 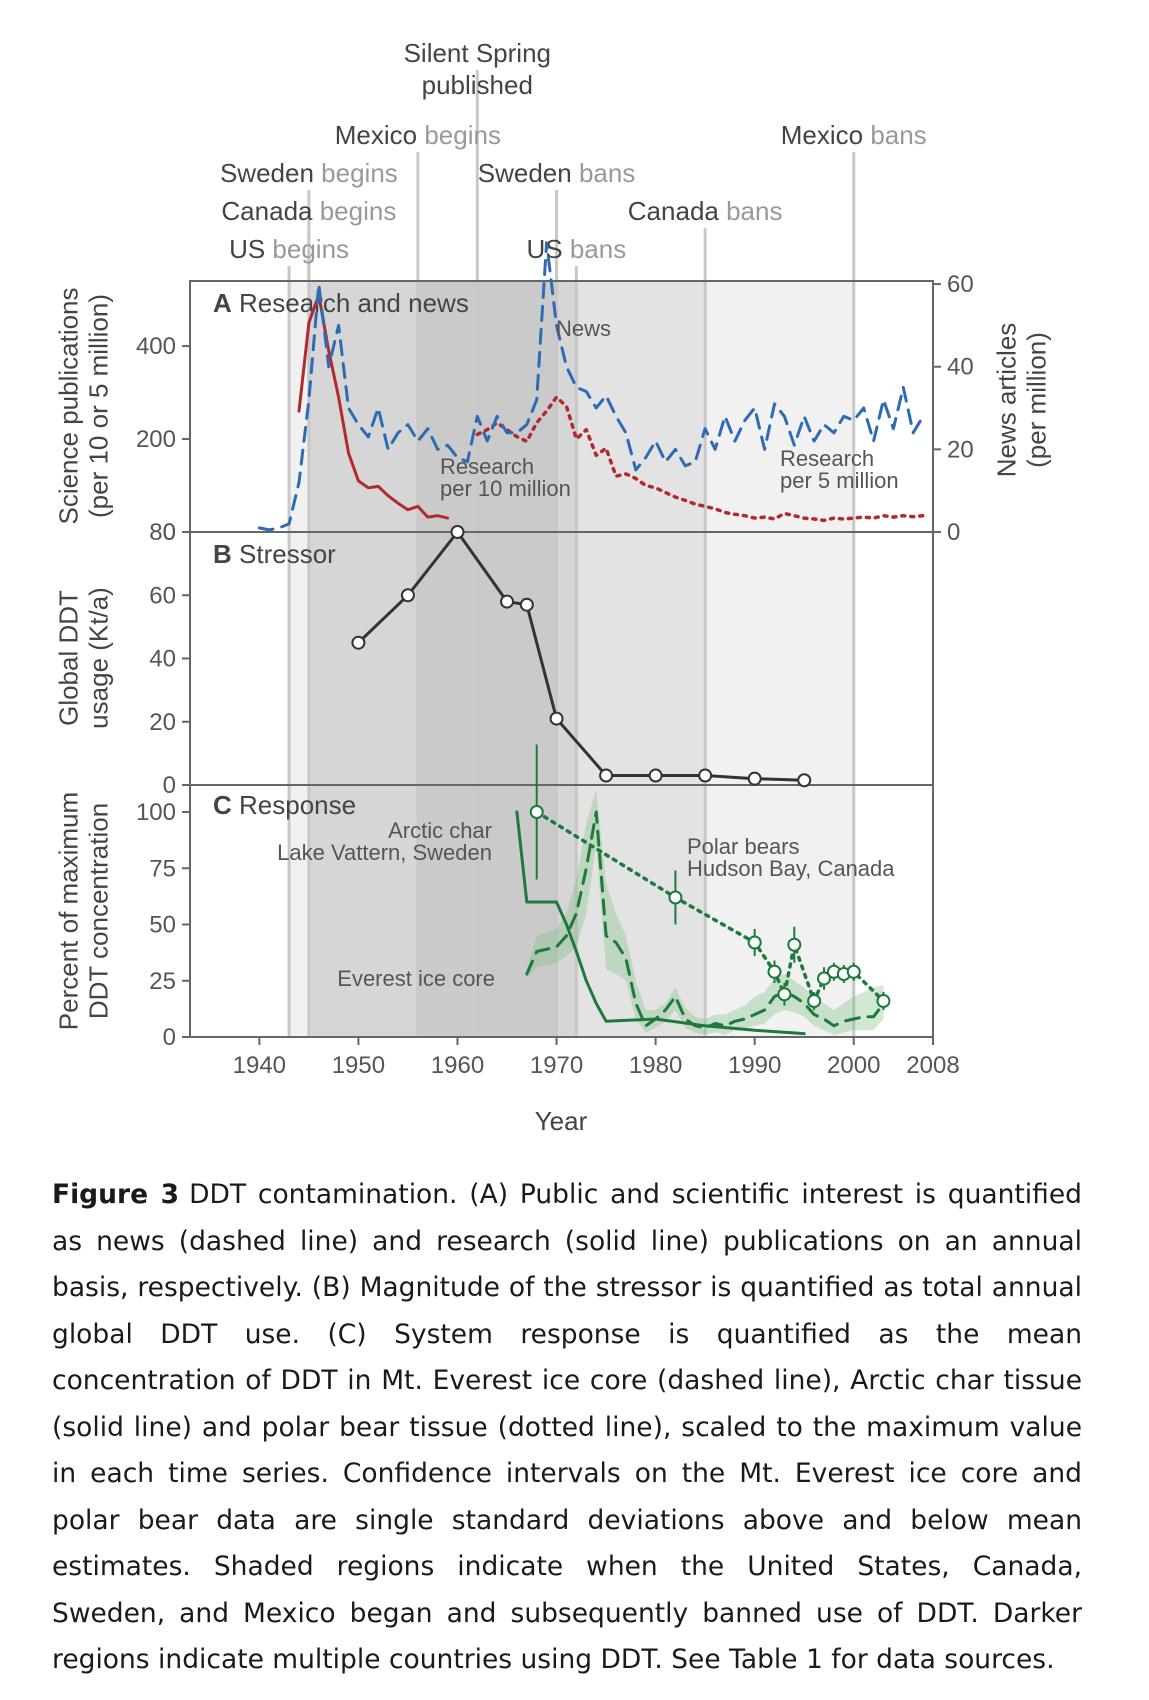 What do you see at coordinates (69, 911) in the screenshot?
I see `label-line-1: Percent of maximum` at bounding box center [69, 911].